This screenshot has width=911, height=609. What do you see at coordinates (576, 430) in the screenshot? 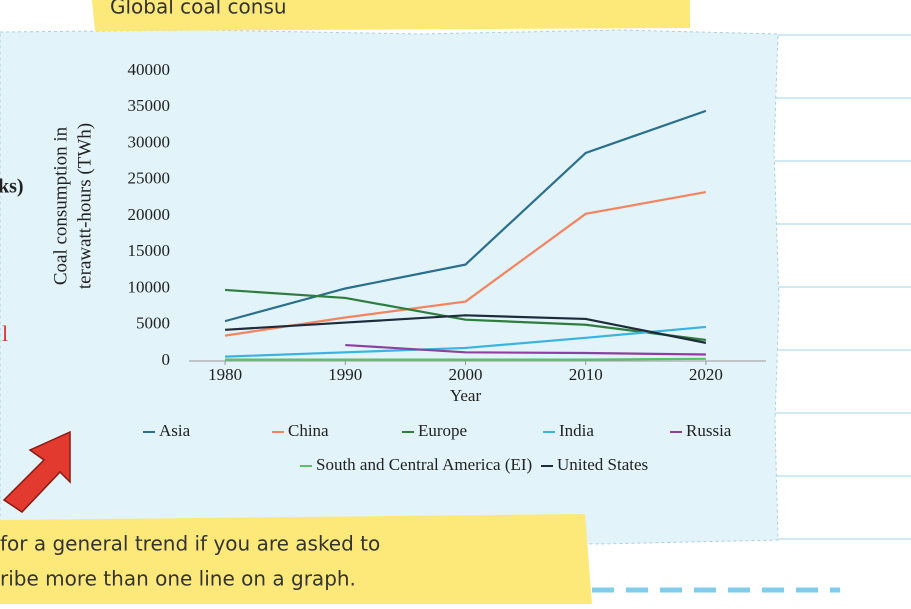
I see `legend-label: India` at bounding box center [576, 430].